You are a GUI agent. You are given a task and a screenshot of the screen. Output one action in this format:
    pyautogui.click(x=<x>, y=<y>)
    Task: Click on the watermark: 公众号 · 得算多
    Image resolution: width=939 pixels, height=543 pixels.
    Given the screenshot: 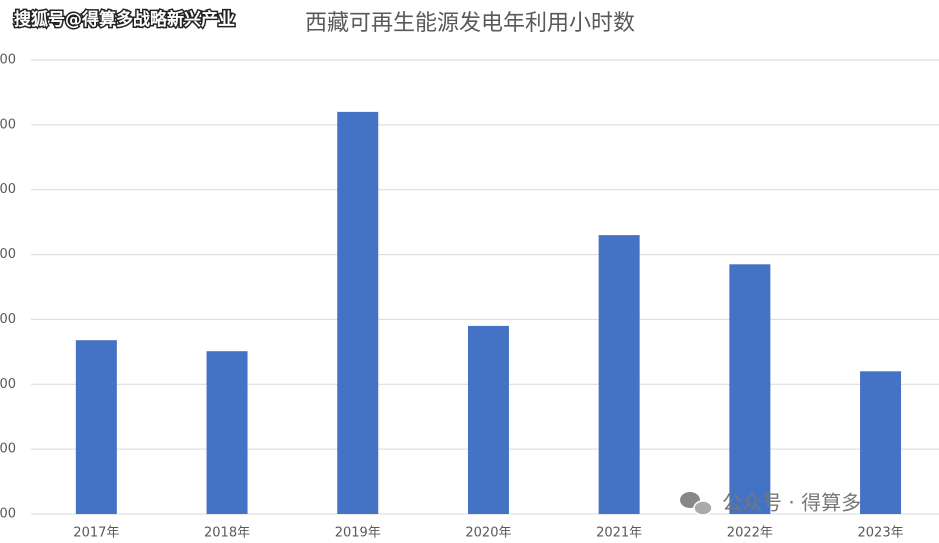 What is the action you would take?
    pyautogui.click(x=791, y=503)
    